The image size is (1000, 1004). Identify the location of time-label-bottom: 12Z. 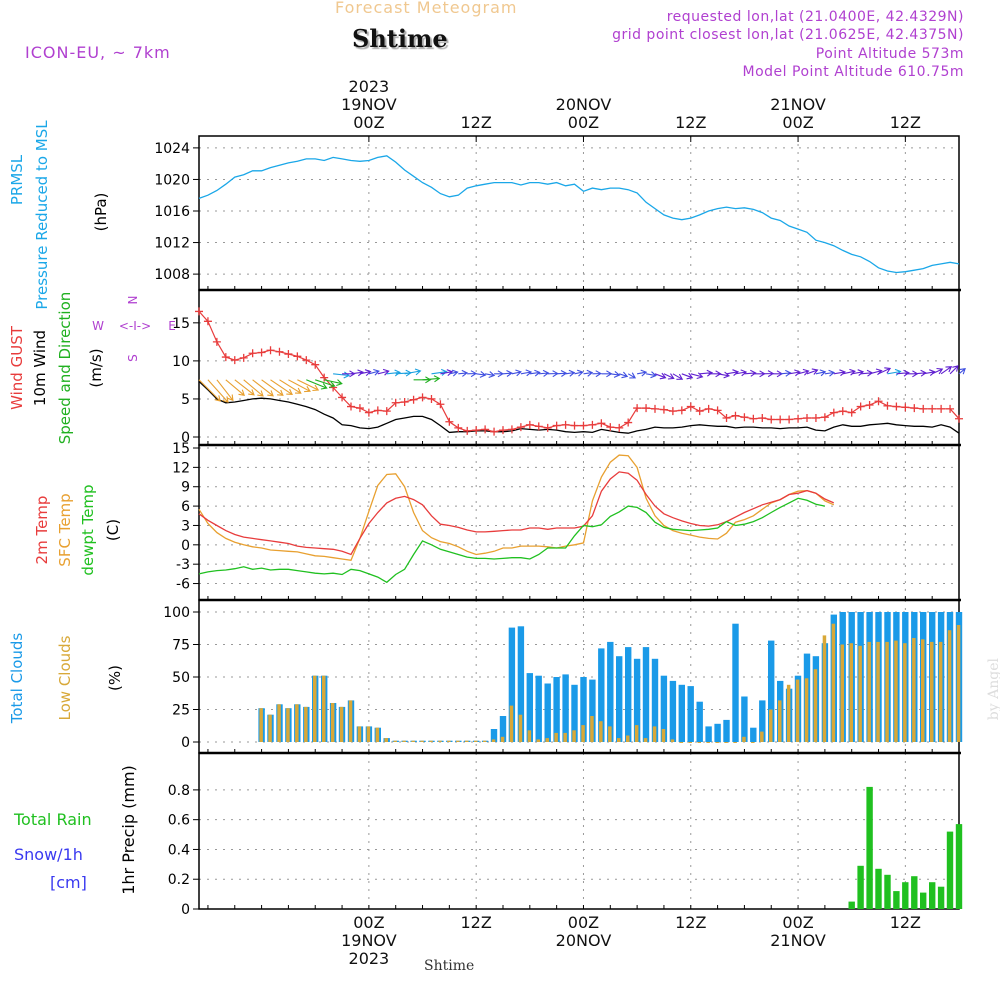
(690, 922).